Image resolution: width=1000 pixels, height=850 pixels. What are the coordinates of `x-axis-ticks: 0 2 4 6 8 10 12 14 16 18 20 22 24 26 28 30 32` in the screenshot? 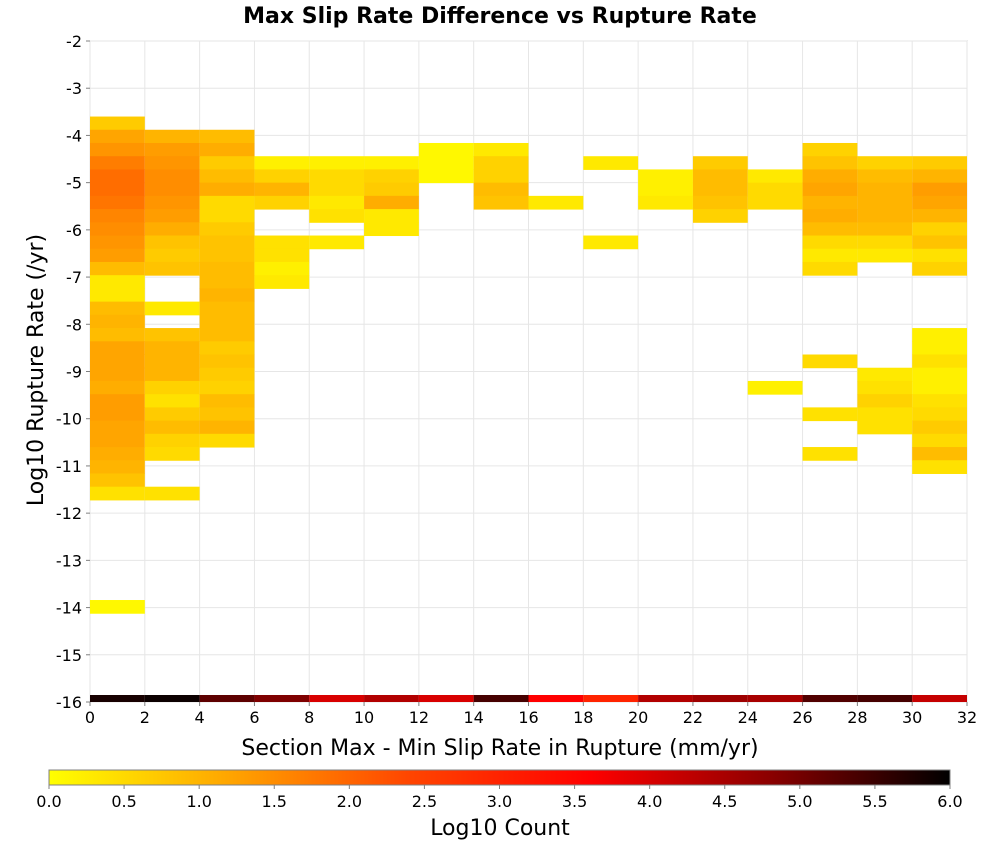 It's located at (531, 714).